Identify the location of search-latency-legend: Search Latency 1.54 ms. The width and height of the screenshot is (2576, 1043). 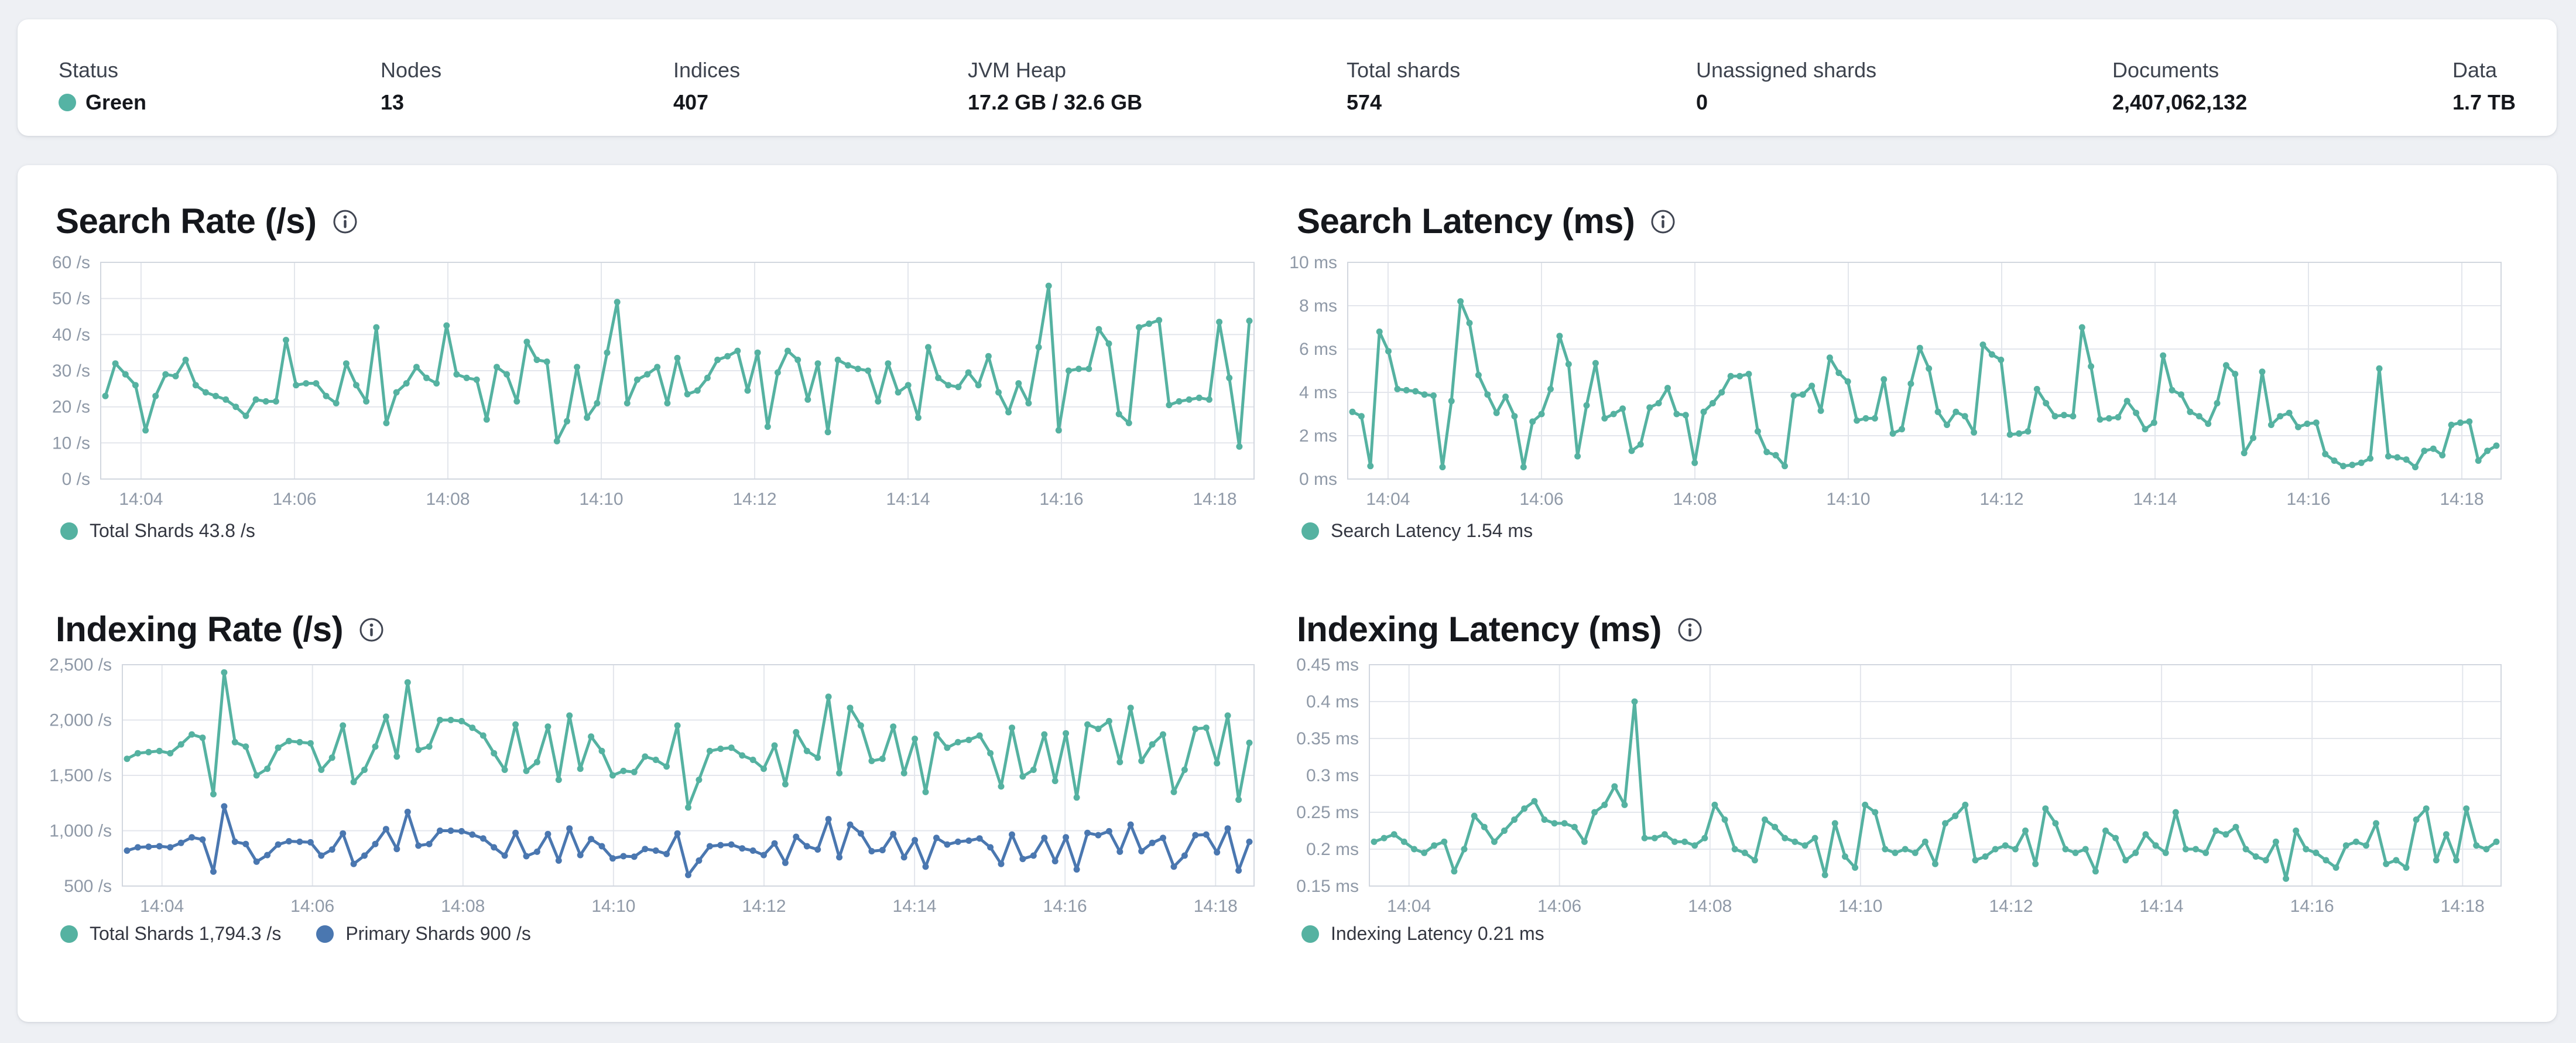
(1417, 531).